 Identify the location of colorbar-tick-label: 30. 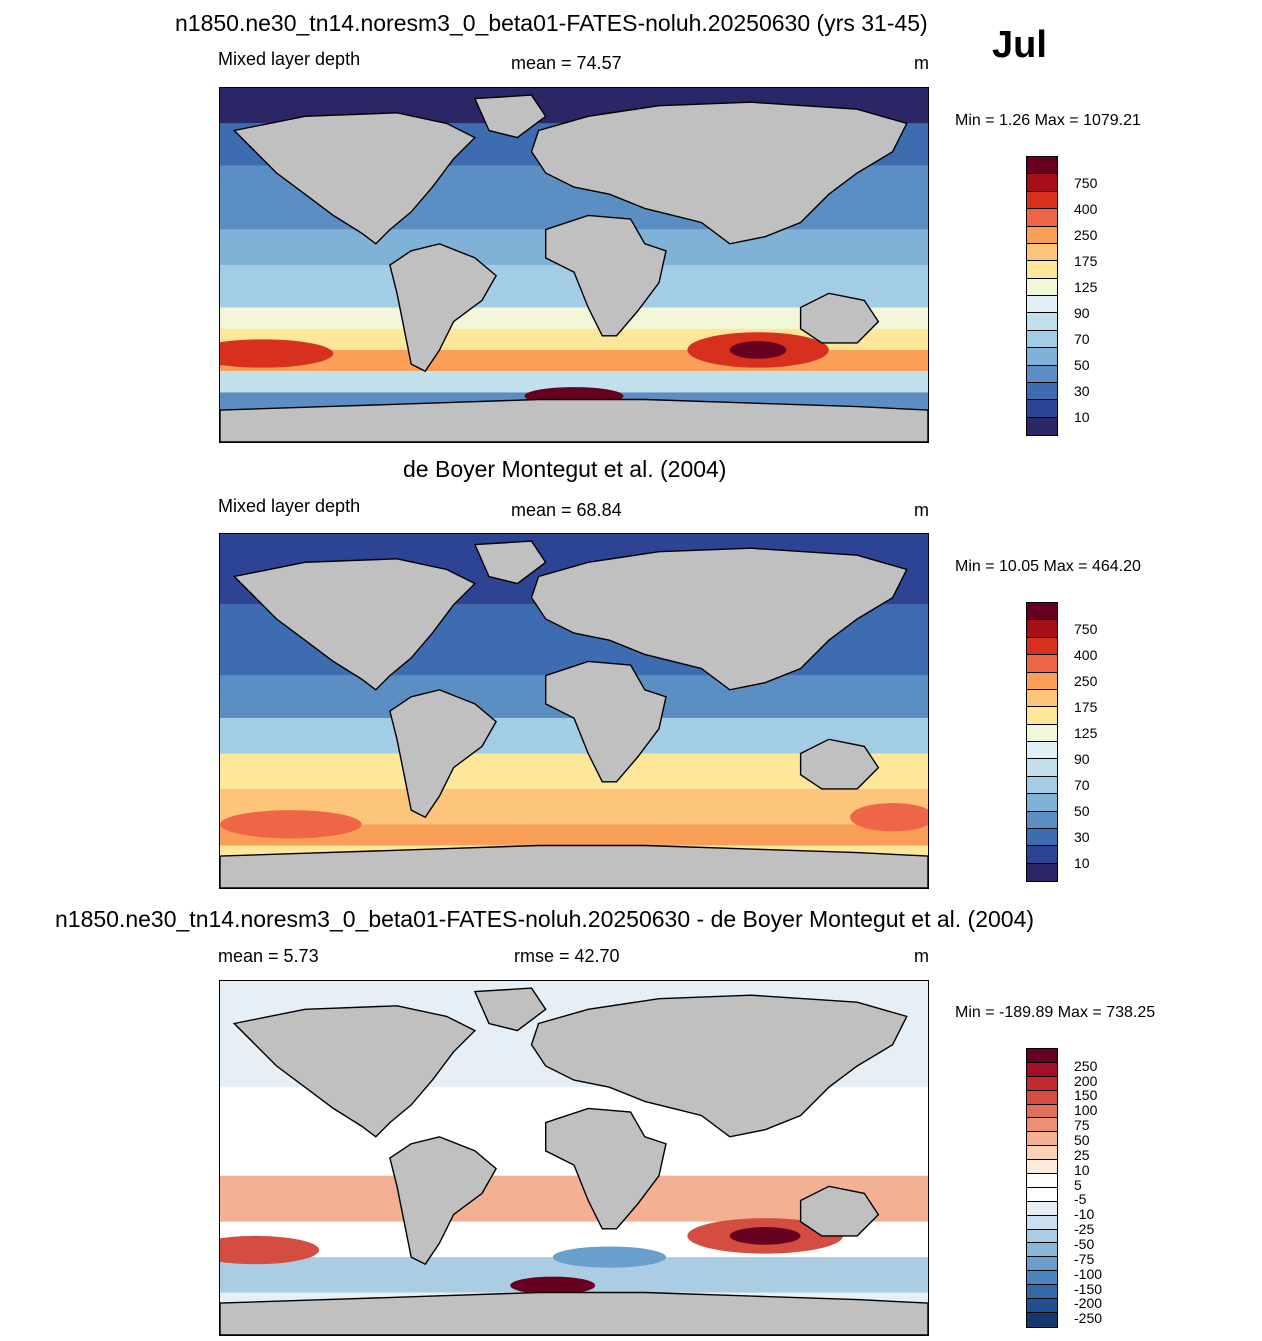
(1082, 836).